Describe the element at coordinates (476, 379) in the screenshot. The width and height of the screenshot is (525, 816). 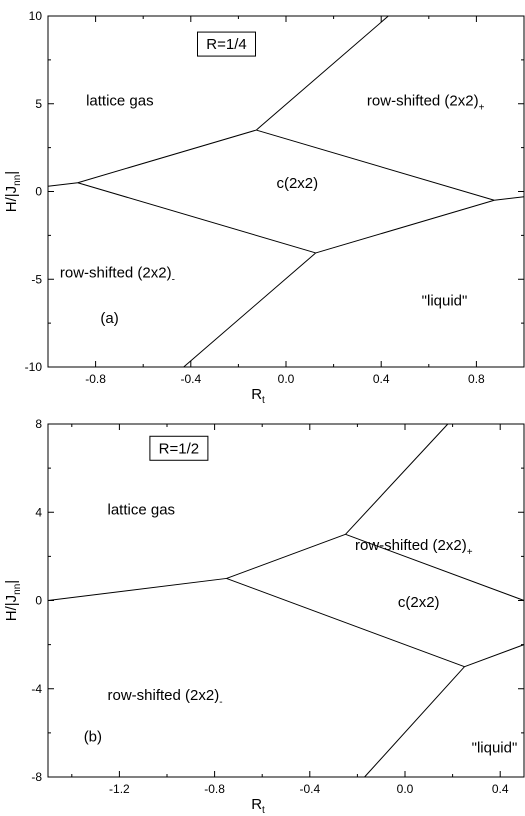
I see `x-tick-label: 0.8` at that location.